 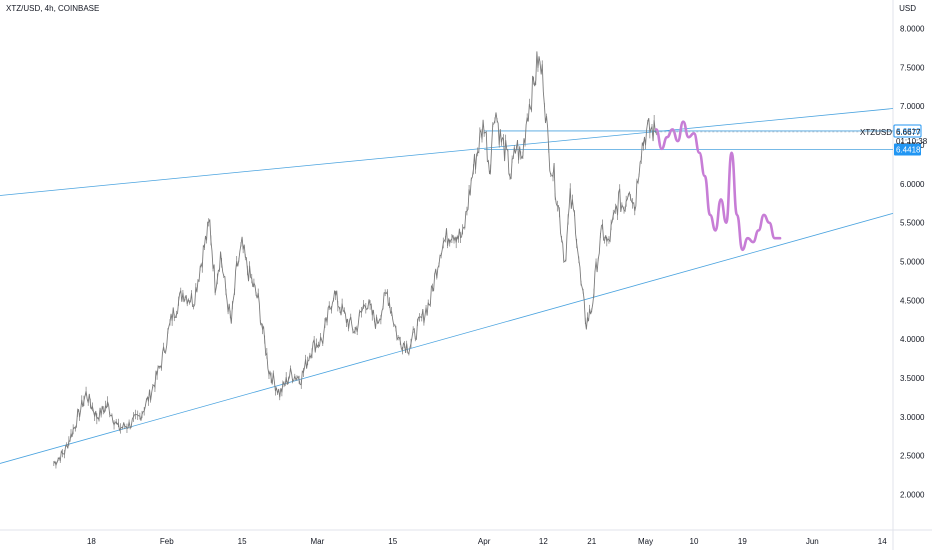 I want to click on y-tick-label: 6.0000, so click(x=912, y=184).